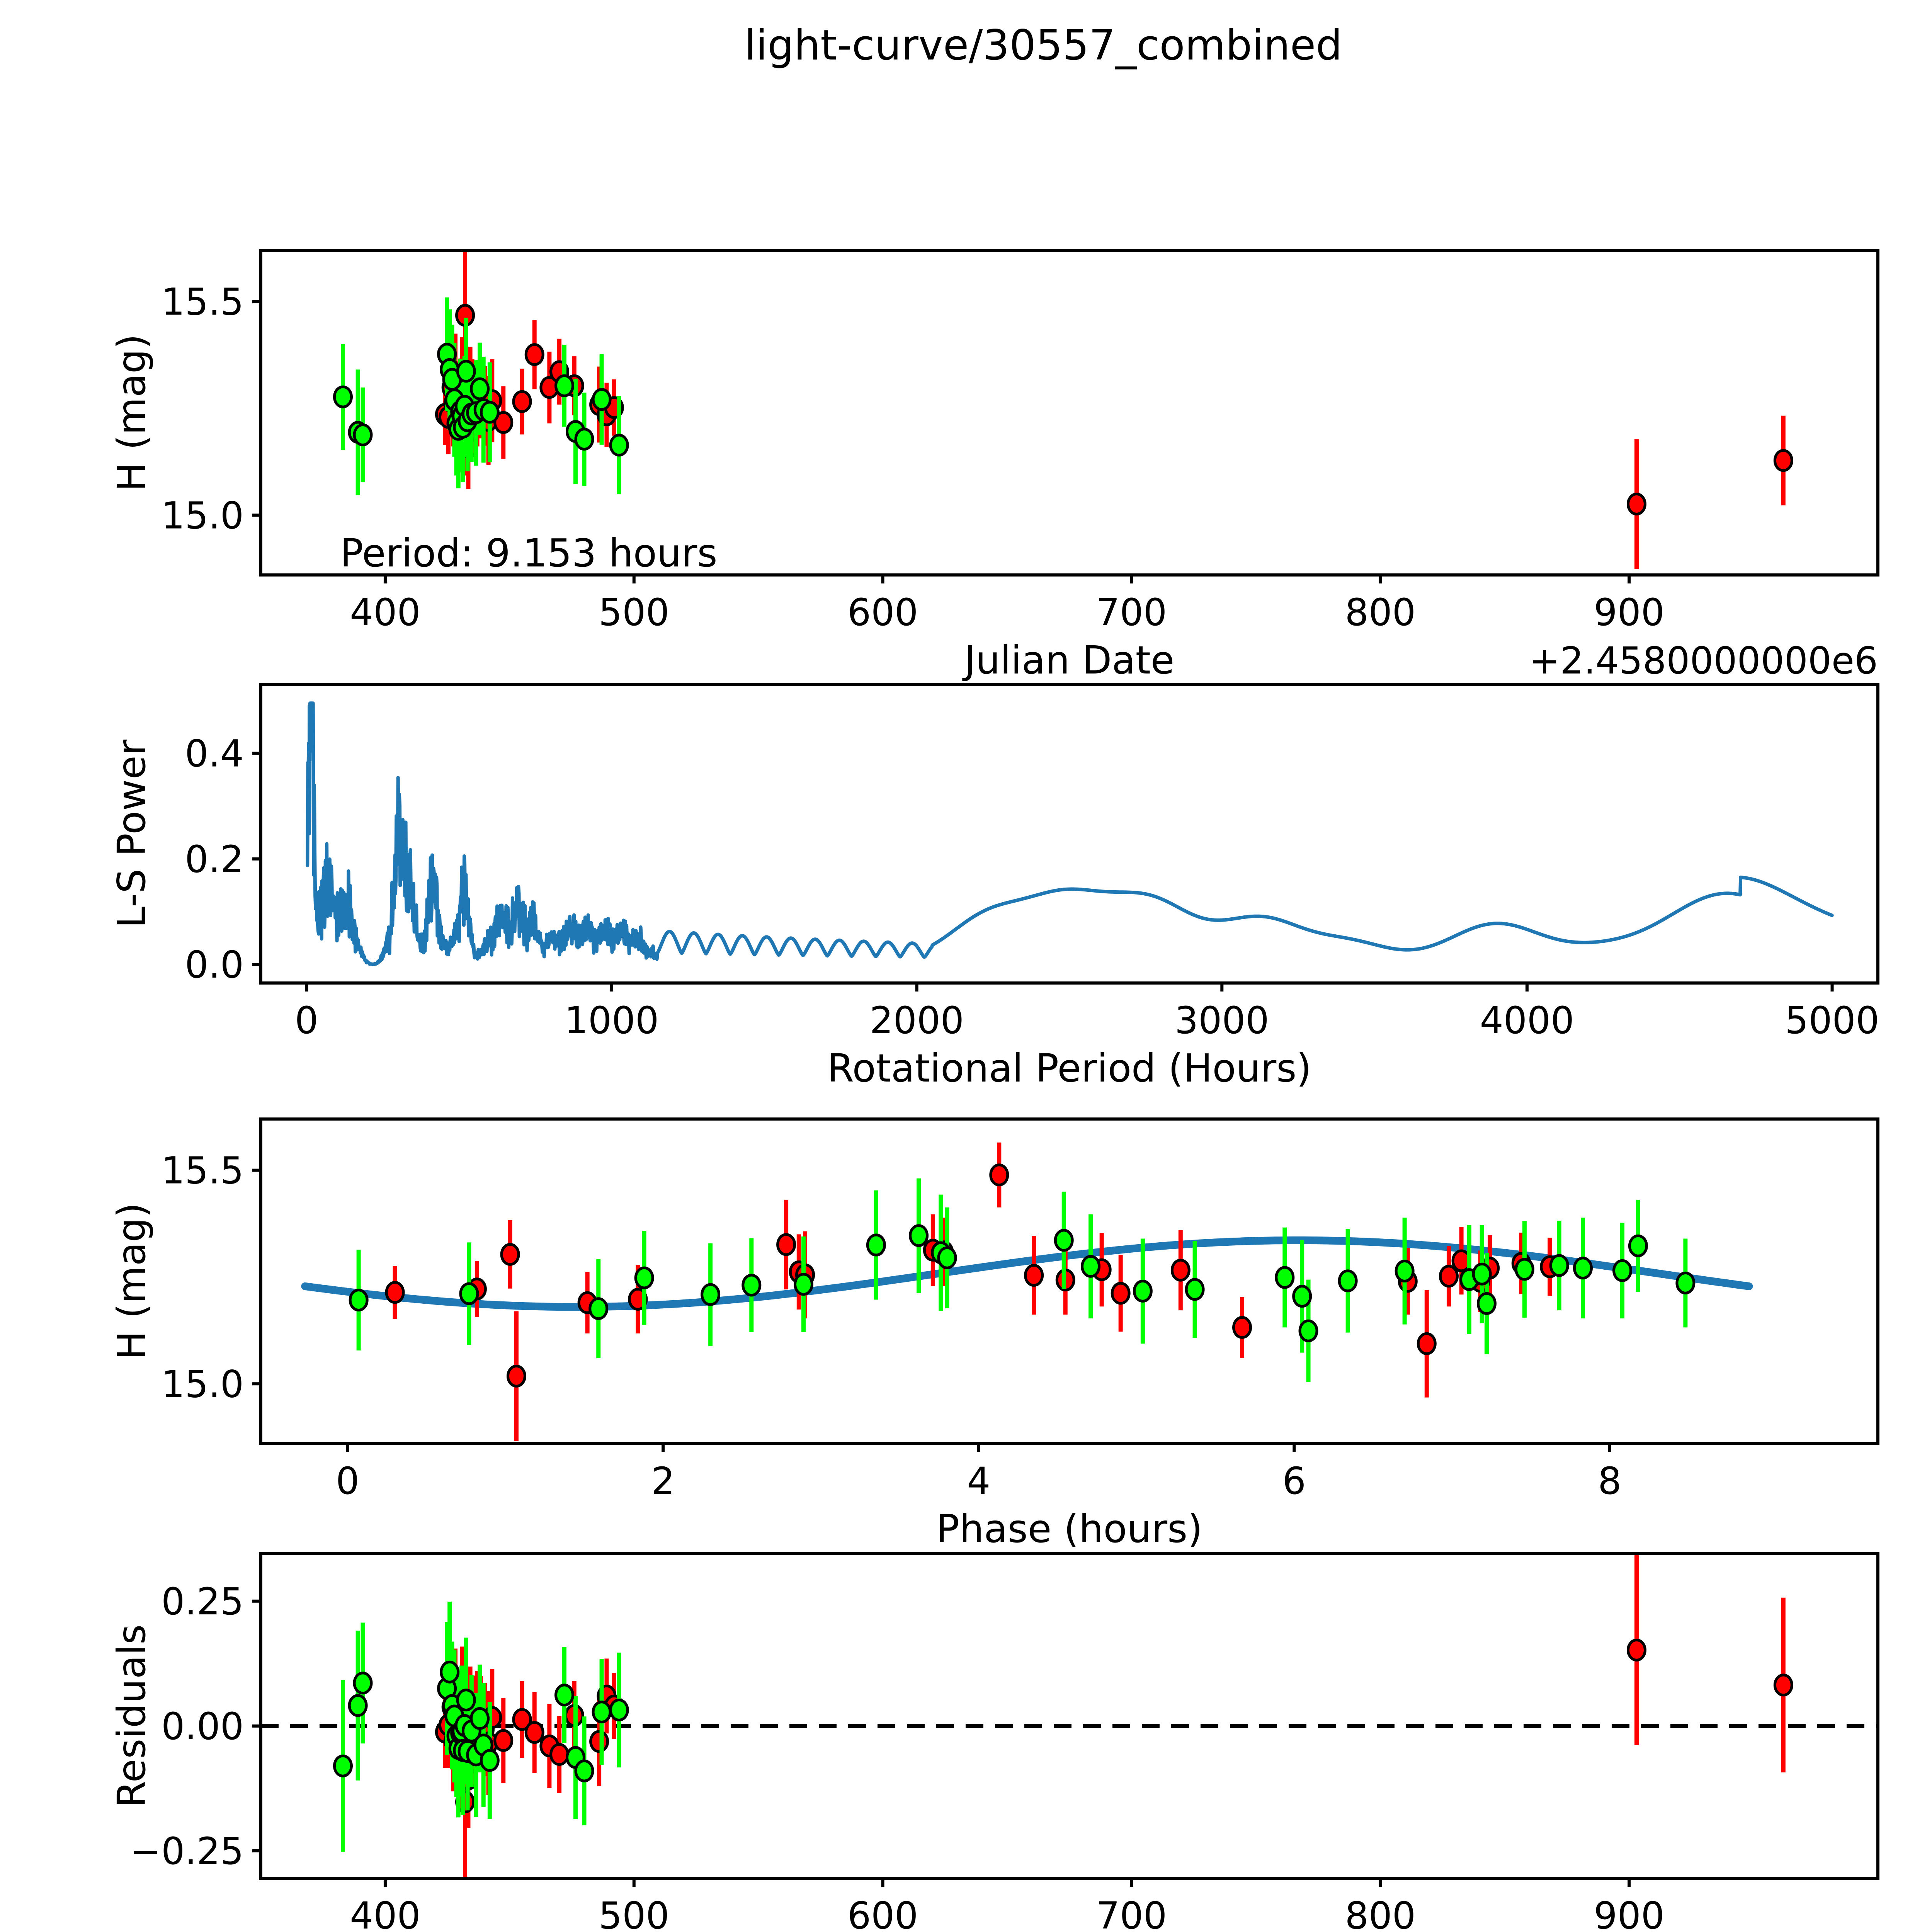 Image resolution: width=1932 pixels, height=1932 pixels. Describe the element at coordinates (1629, 1913) in the screenshot. I see `x-tick-label: 900` at that location.